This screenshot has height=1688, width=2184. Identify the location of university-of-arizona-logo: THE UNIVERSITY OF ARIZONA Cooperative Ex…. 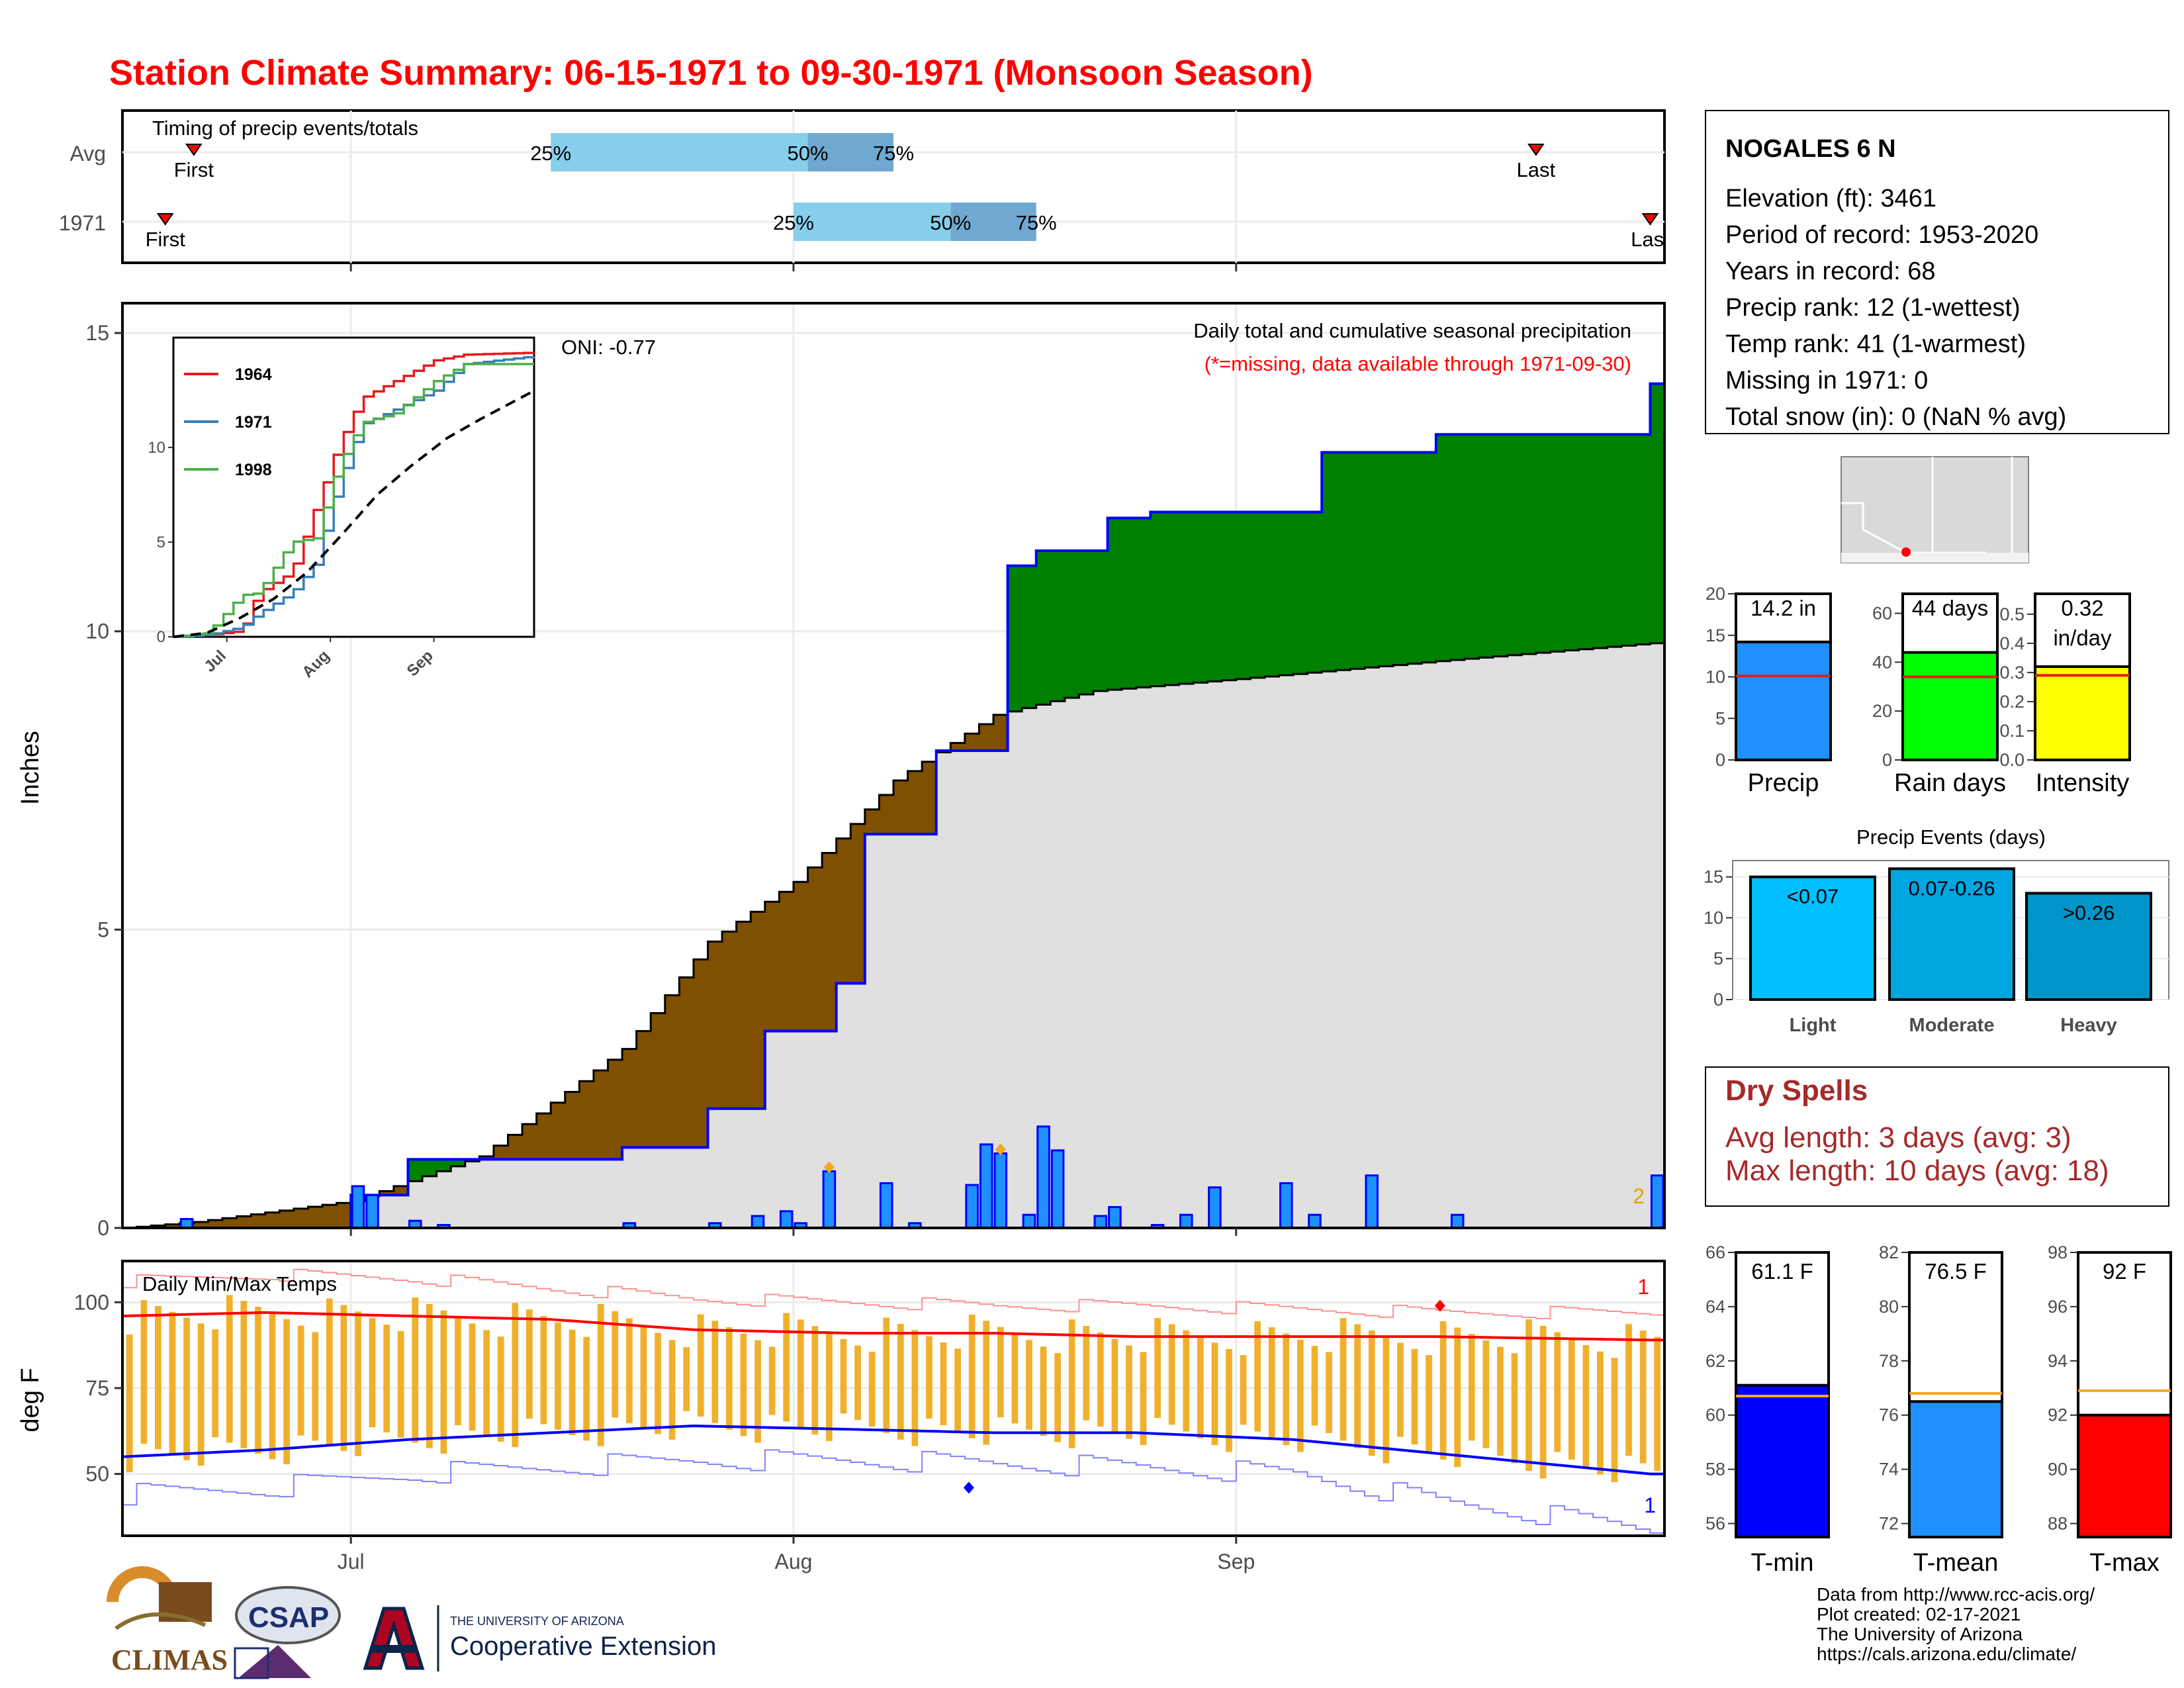
(539, 1638).